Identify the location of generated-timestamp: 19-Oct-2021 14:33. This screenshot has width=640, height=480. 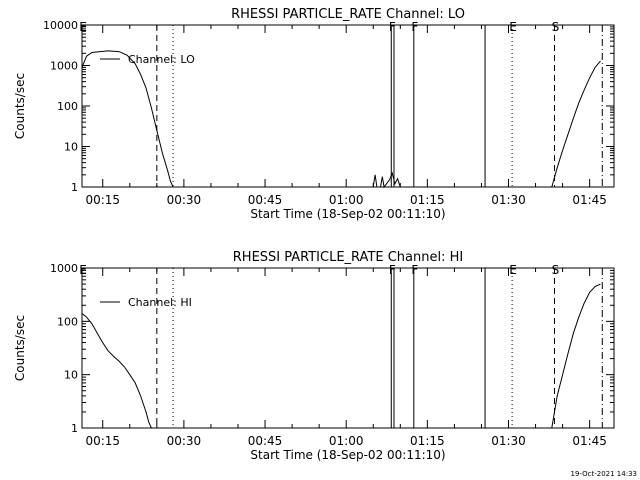
(604, 474).